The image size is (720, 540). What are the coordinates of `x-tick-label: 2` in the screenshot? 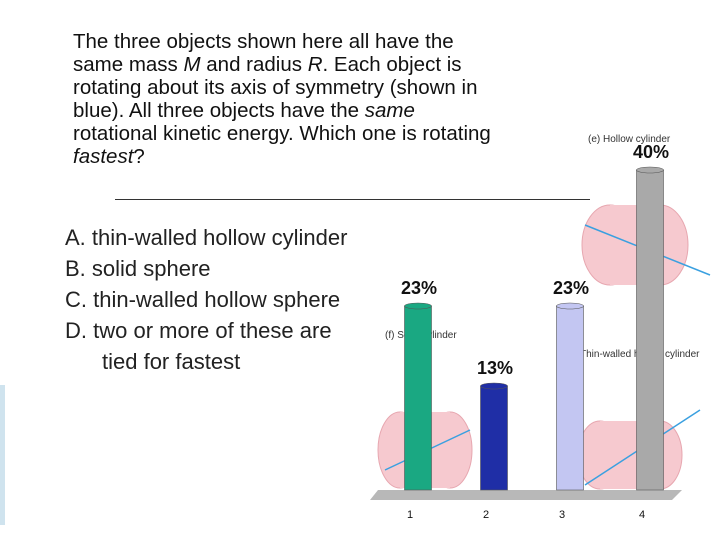 It's located at (486, 515).